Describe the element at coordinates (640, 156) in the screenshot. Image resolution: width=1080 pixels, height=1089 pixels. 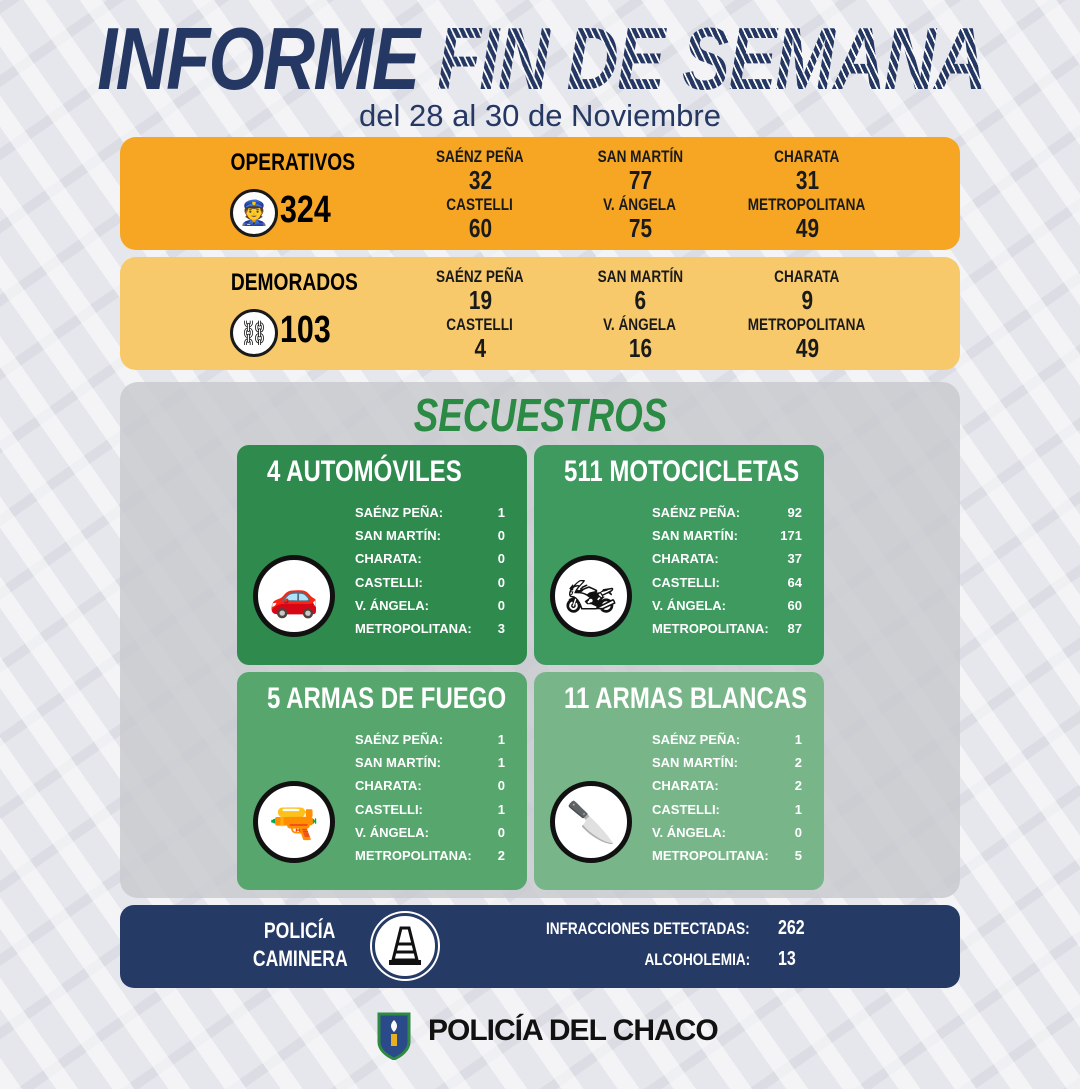
I see `operativos-location-label: SAN MARTÍN` at that location.